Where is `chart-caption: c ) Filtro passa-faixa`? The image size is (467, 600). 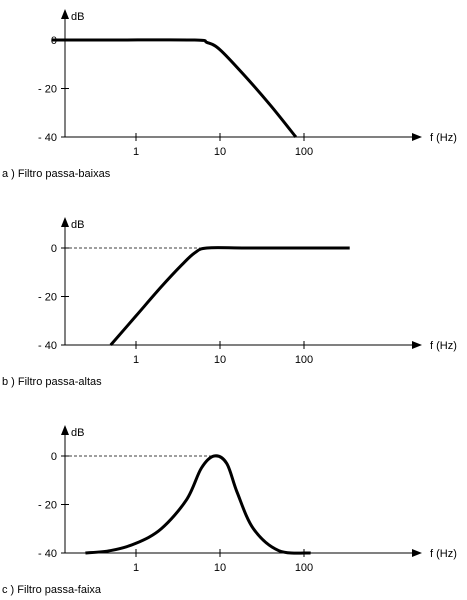 chart-caption: c ) Filtro passa-faixa is located at coordinates (52, 590).